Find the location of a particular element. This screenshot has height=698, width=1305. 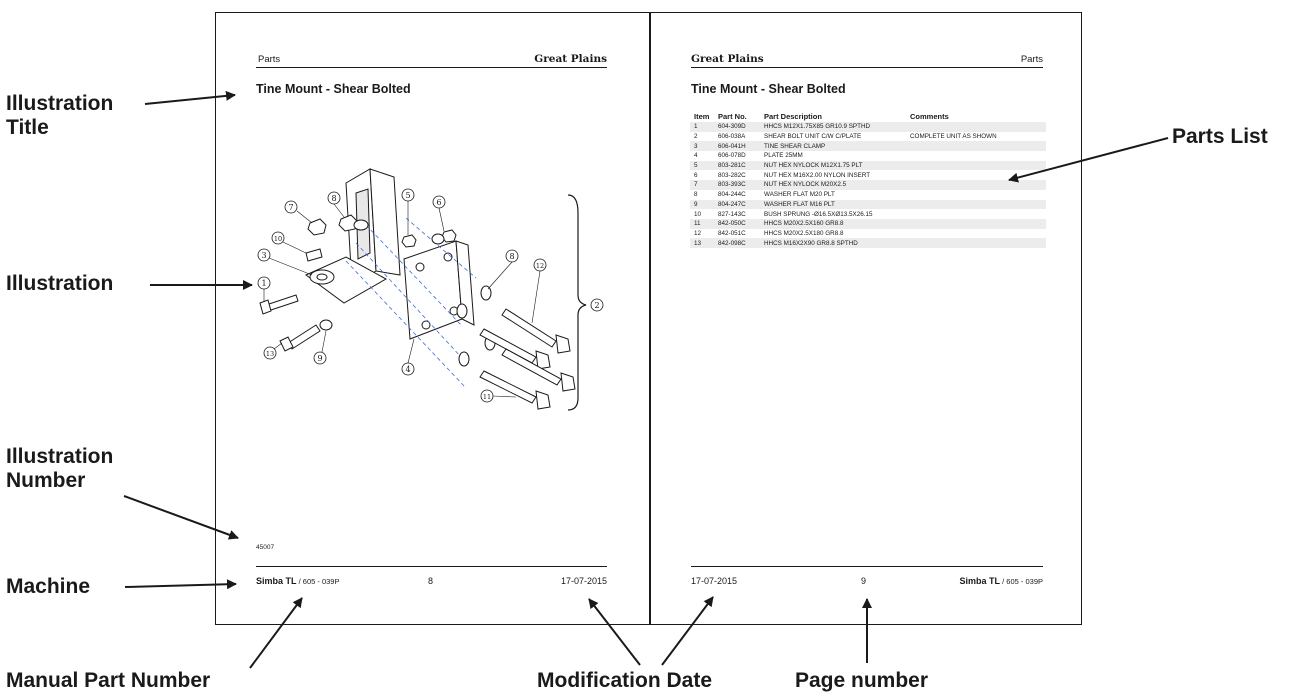

cell-comment: COMPLETE UNIT AS SHOWN is located at coordinates (953, 137).